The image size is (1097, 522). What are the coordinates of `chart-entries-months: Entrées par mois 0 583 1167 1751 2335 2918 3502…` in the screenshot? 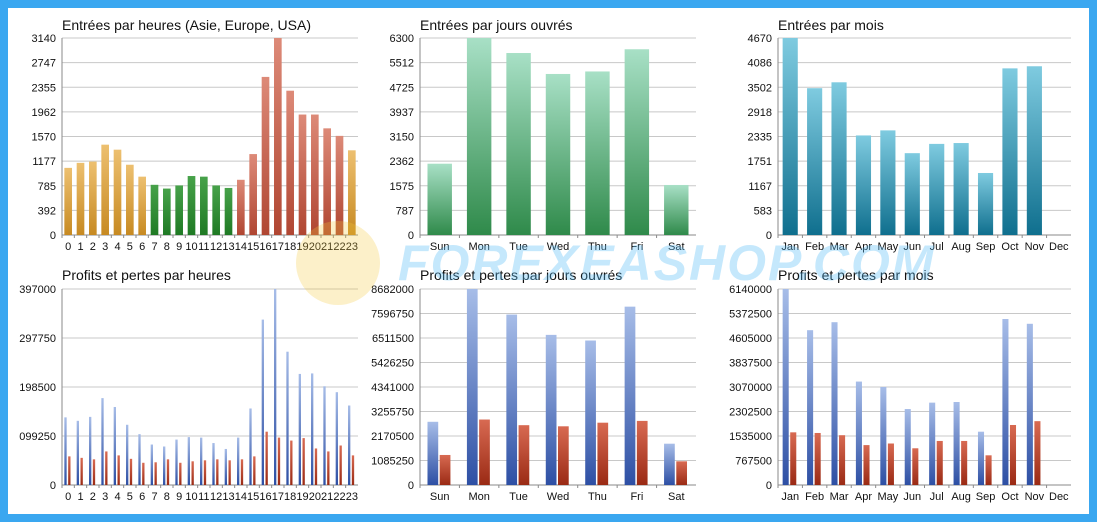 It's located at (909, 135).